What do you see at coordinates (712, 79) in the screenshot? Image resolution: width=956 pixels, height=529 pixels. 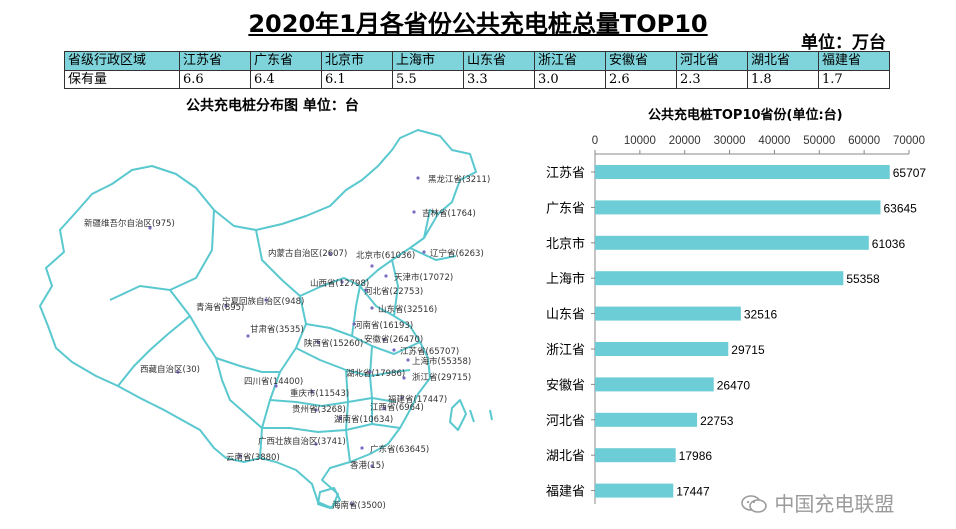 I see `summary-value-cell: 2.3` at bounding box center [712, 79].